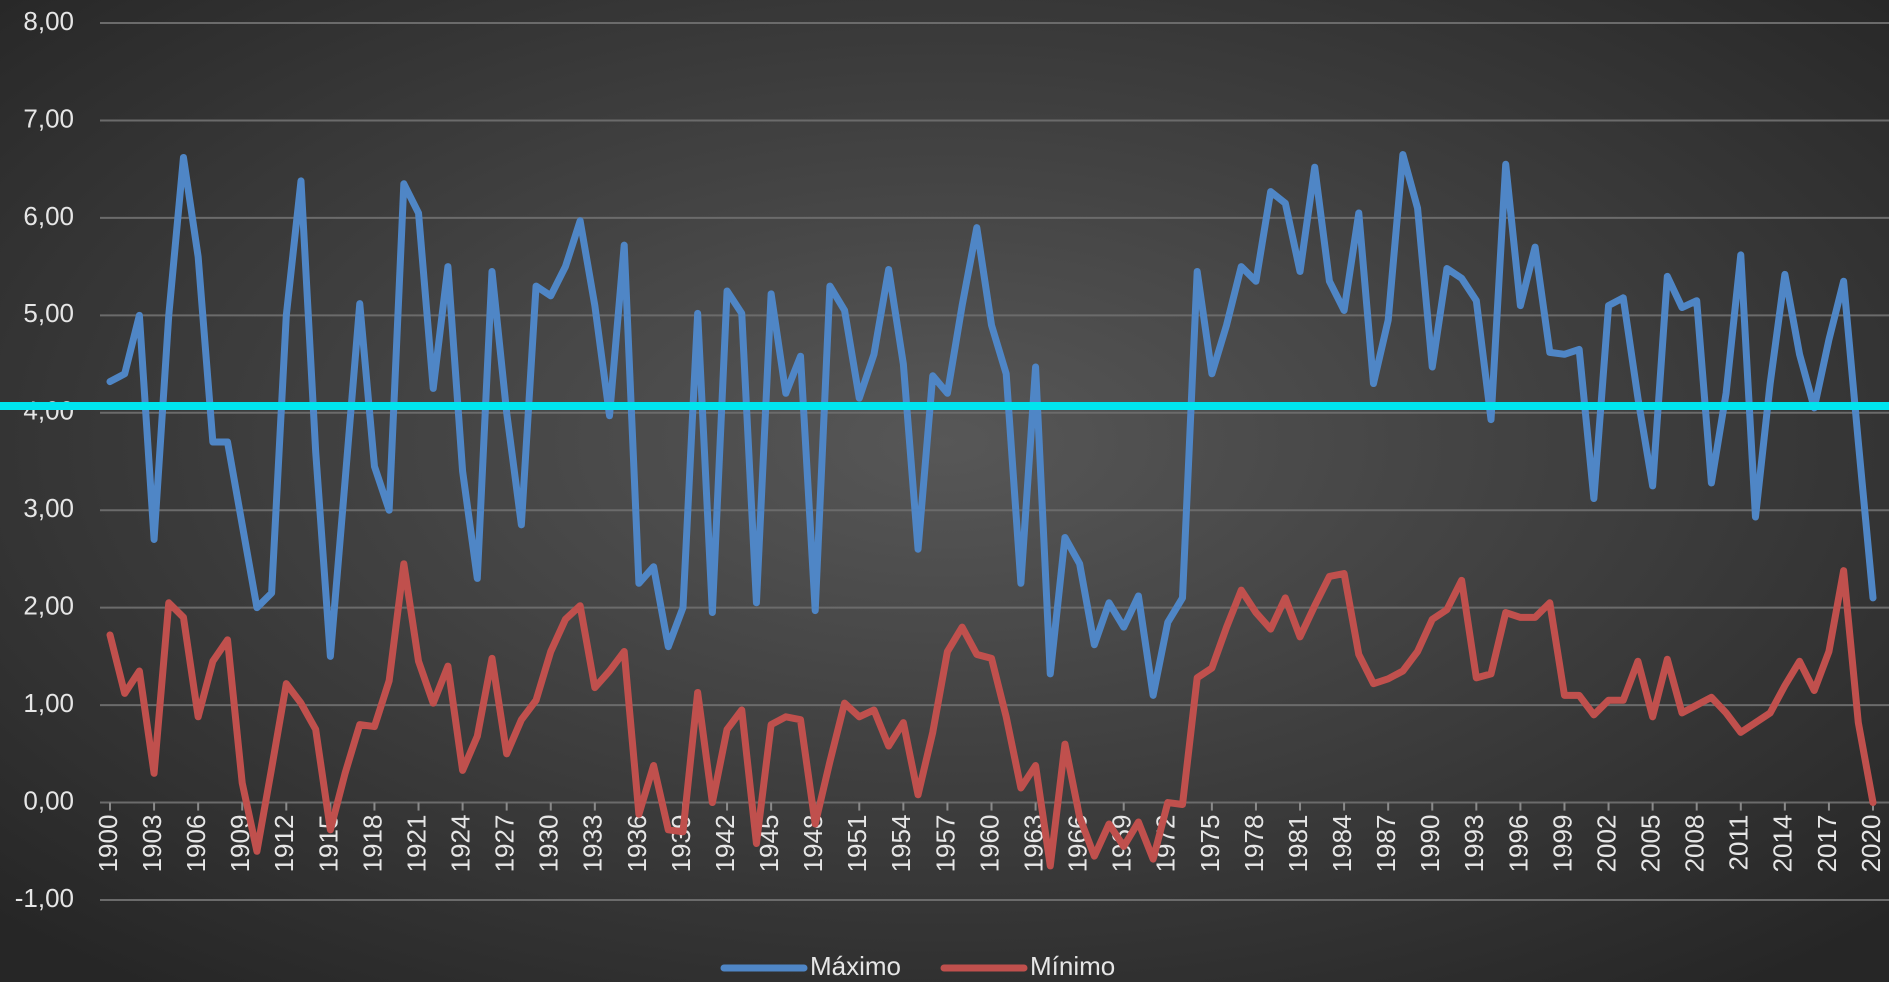 This screenshot has height=982, width=1889. What do you see at coordinates (1695, 844) in the screenshot?
I see `x-tick-label: 2008` at bounding box center [1695, 844].